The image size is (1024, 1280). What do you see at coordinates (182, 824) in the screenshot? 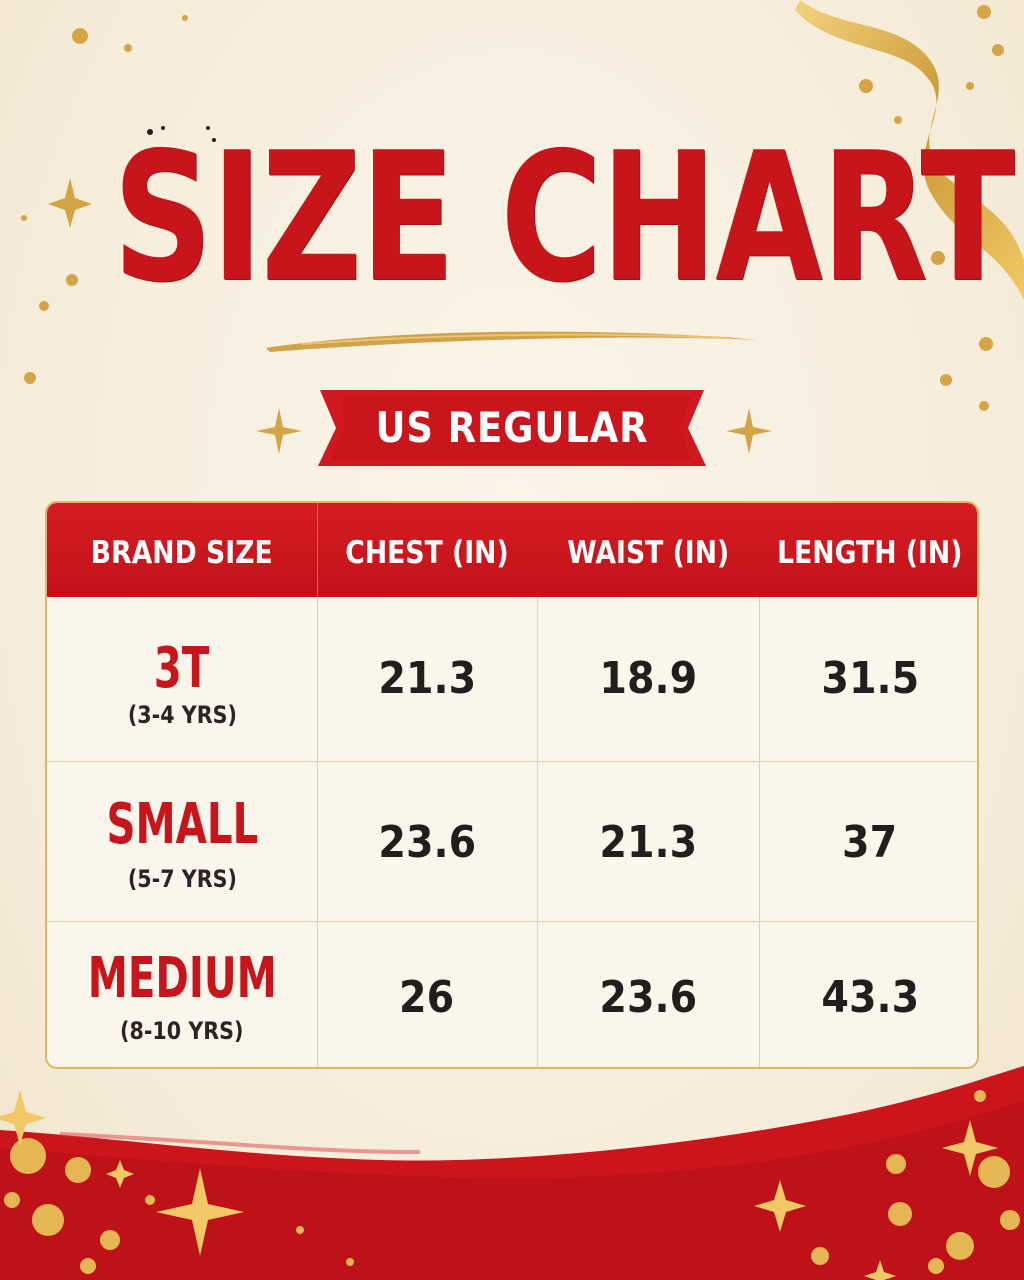
I see `size-label: SMALL` at bounding box center [182, 824].